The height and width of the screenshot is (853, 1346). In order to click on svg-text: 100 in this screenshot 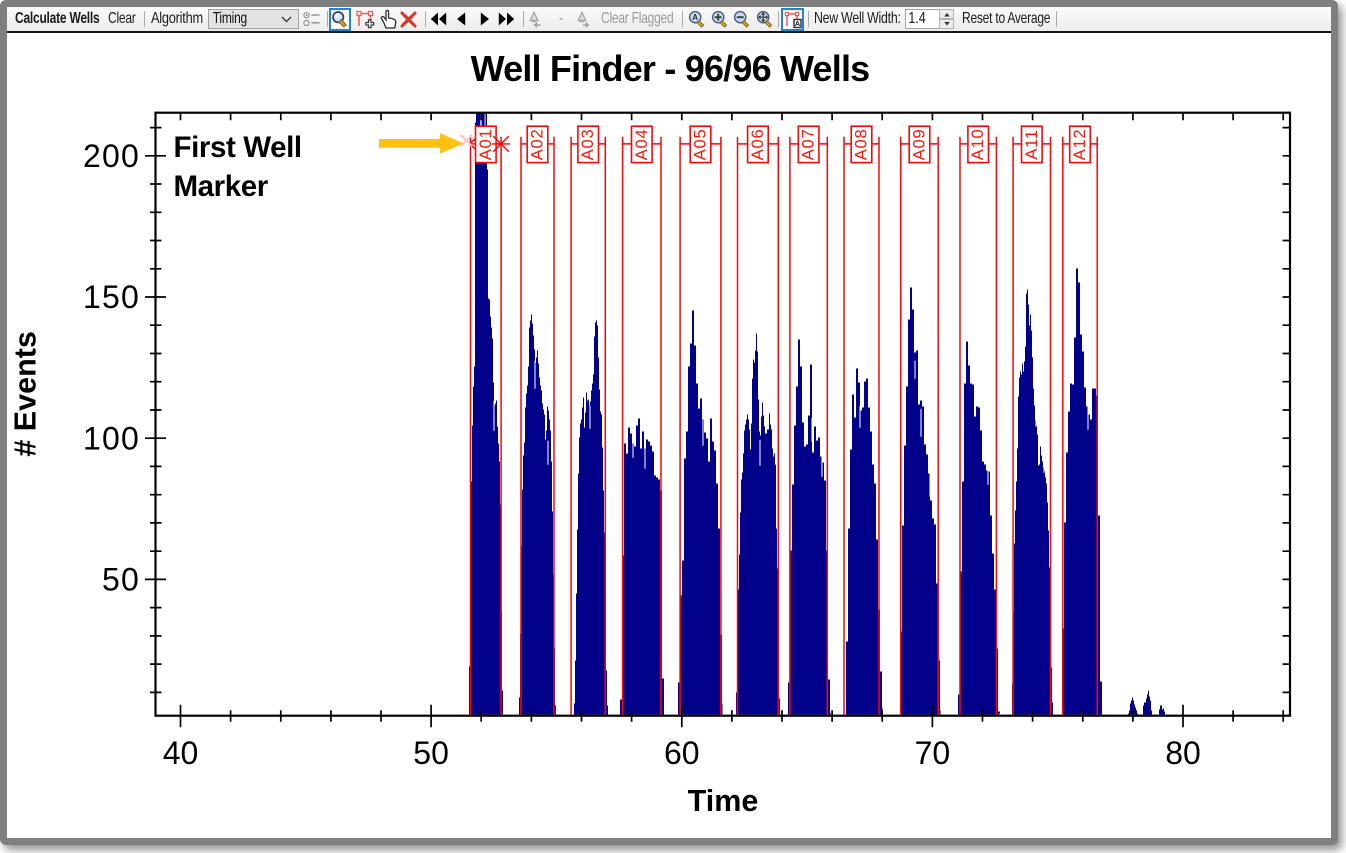, I will do `click(111, 438)`.